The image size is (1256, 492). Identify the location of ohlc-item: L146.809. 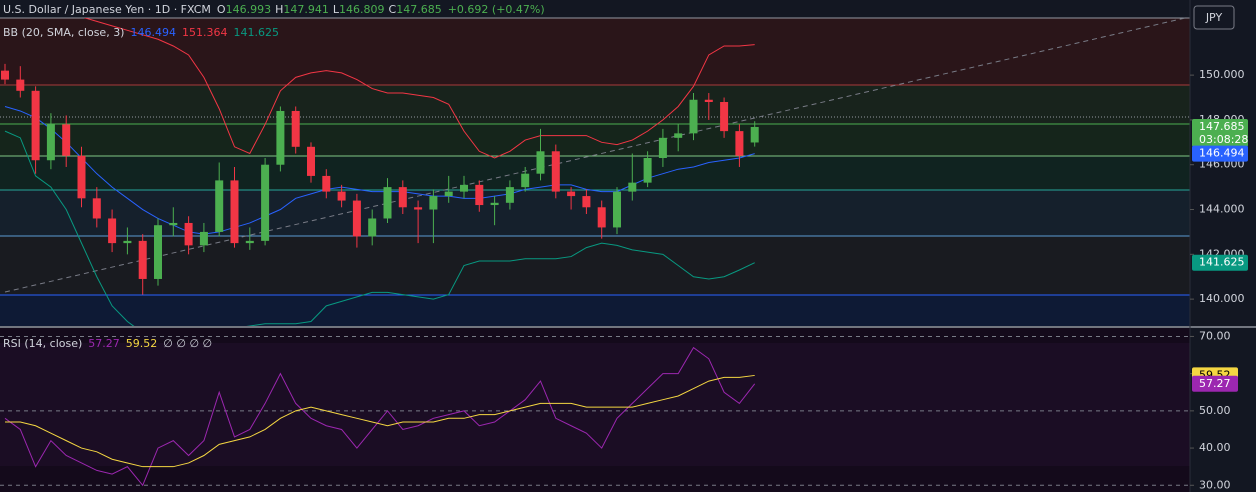
(359, 9).